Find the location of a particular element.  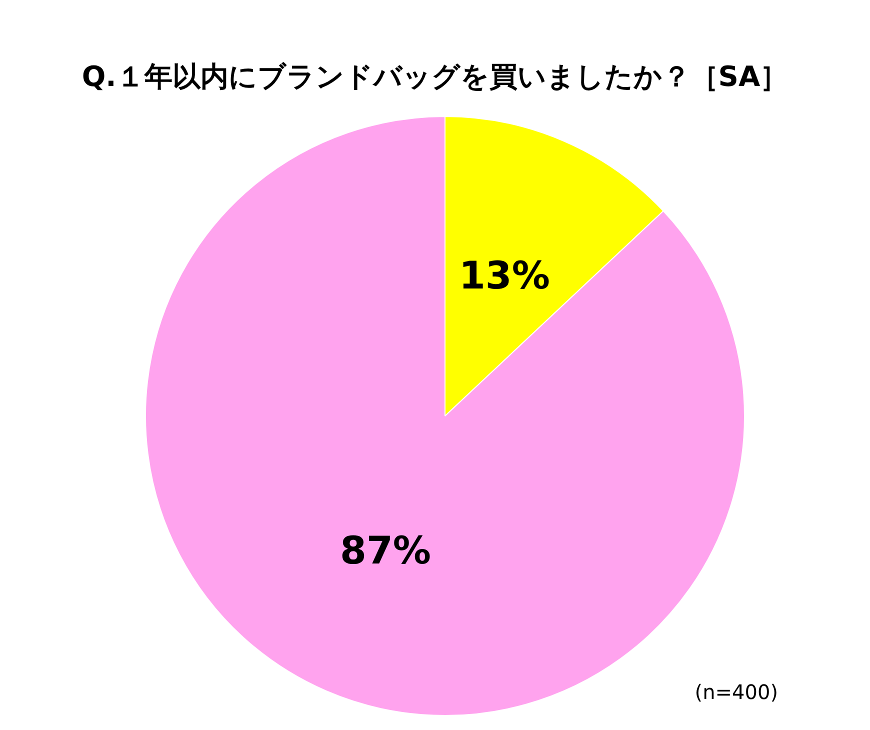

text: (n=400) is located at coordinates (736, 692).